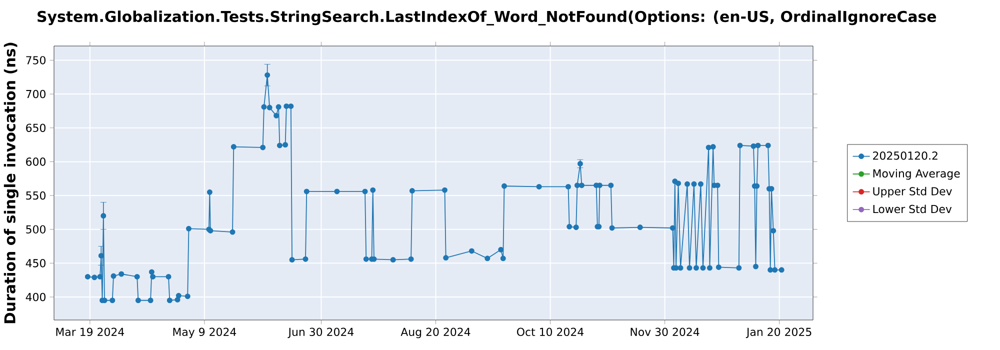  I want to click on x-tick-label: Aug 20 2024, so click(435, 333).